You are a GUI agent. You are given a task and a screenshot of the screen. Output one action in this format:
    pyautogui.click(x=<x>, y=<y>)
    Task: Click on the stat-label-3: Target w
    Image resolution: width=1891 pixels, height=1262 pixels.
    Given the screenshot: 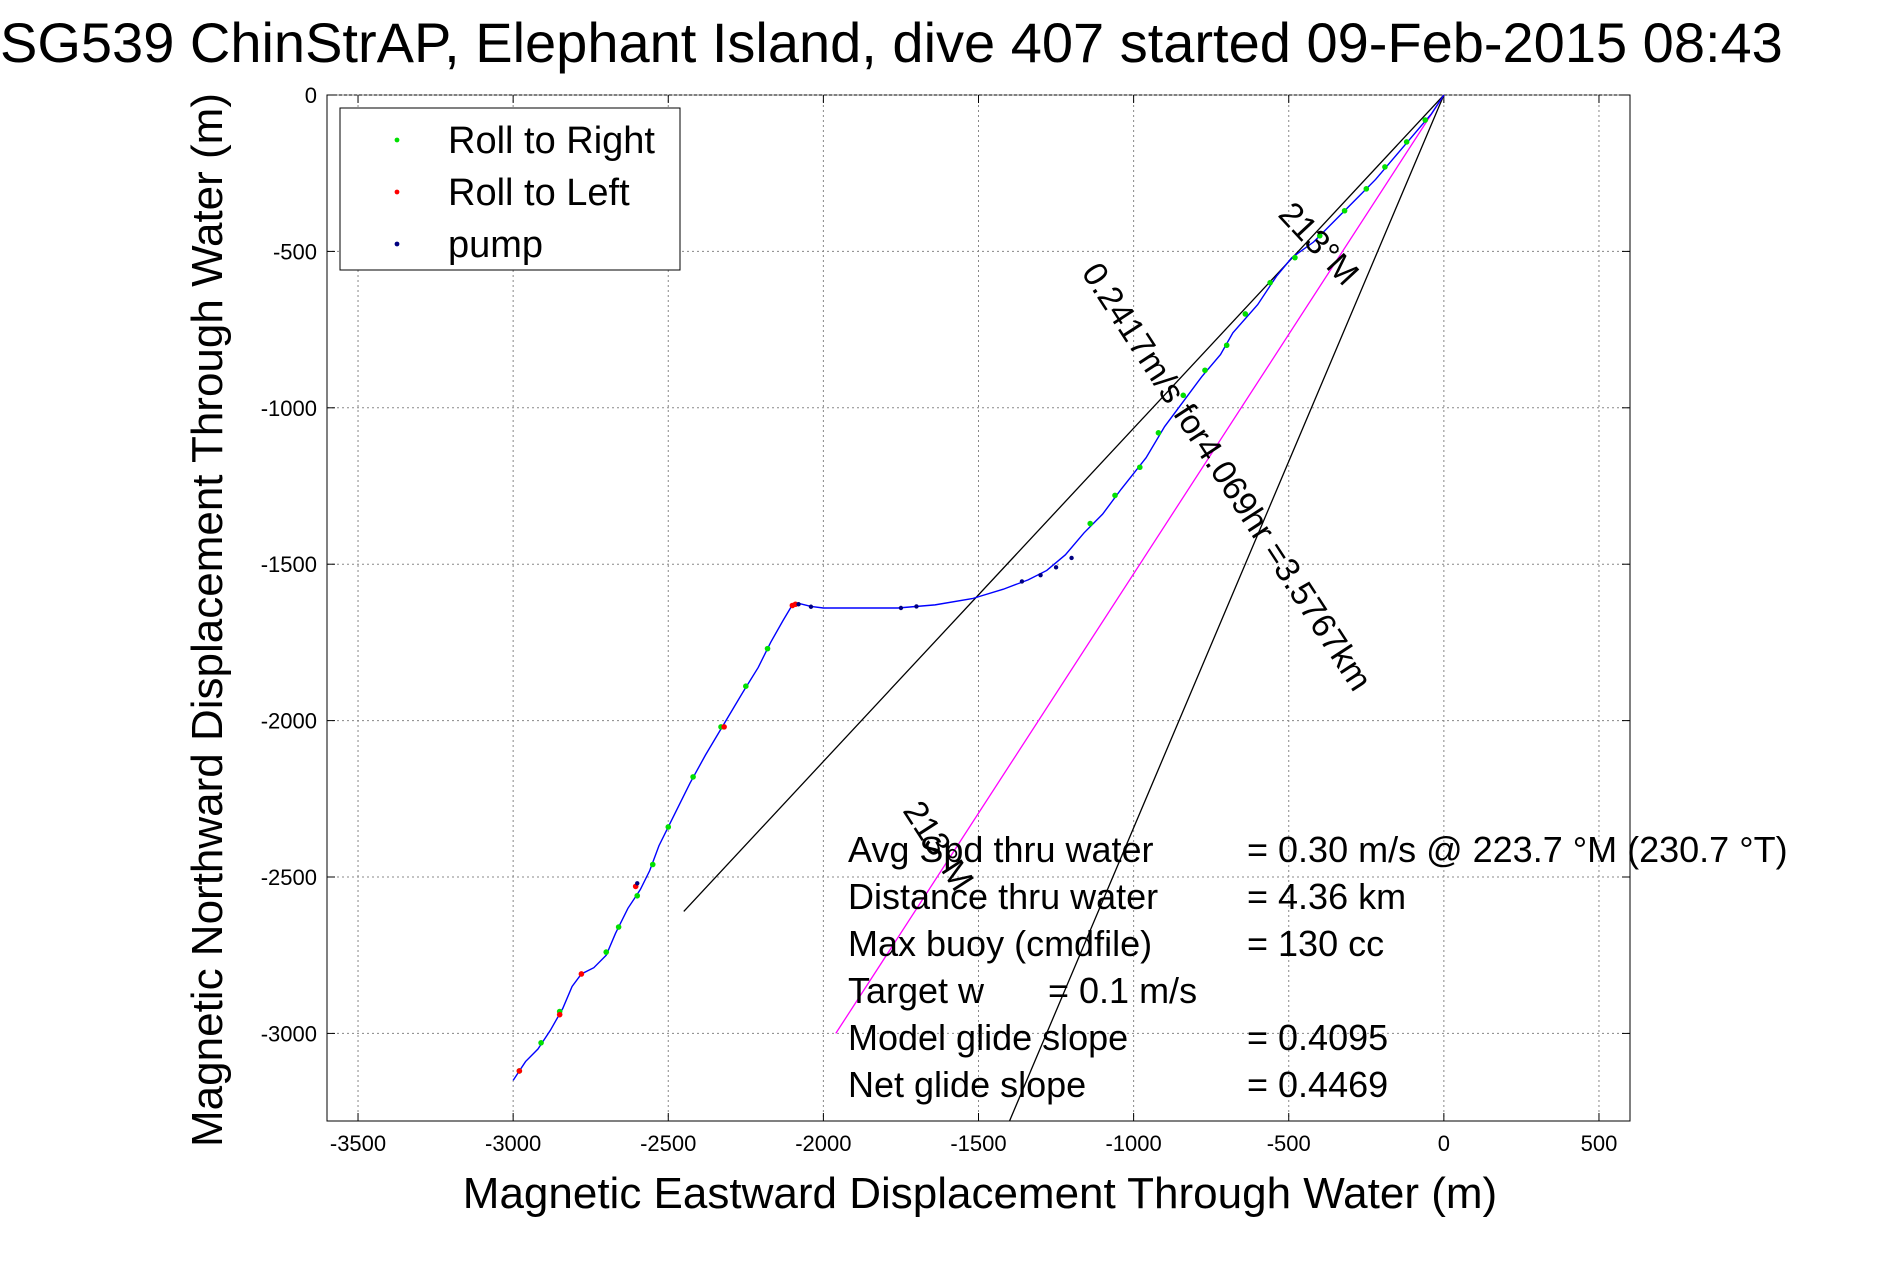 What is the action you would take?
    pyautogui.click(x=916, y=990)
    